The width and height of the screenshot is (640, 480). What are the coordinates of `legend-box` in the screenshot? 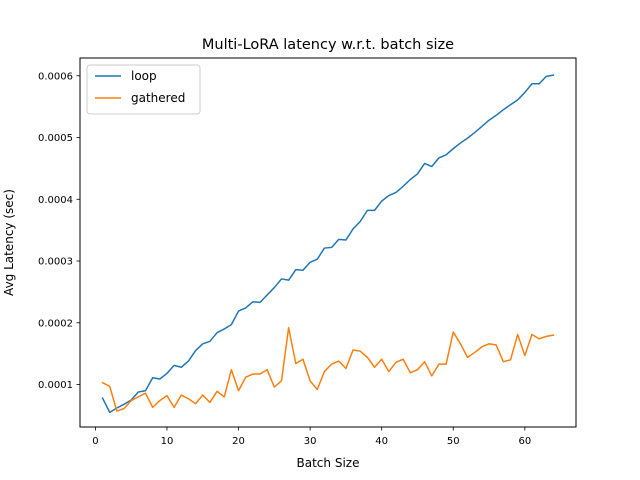 It's located at (143, 89).